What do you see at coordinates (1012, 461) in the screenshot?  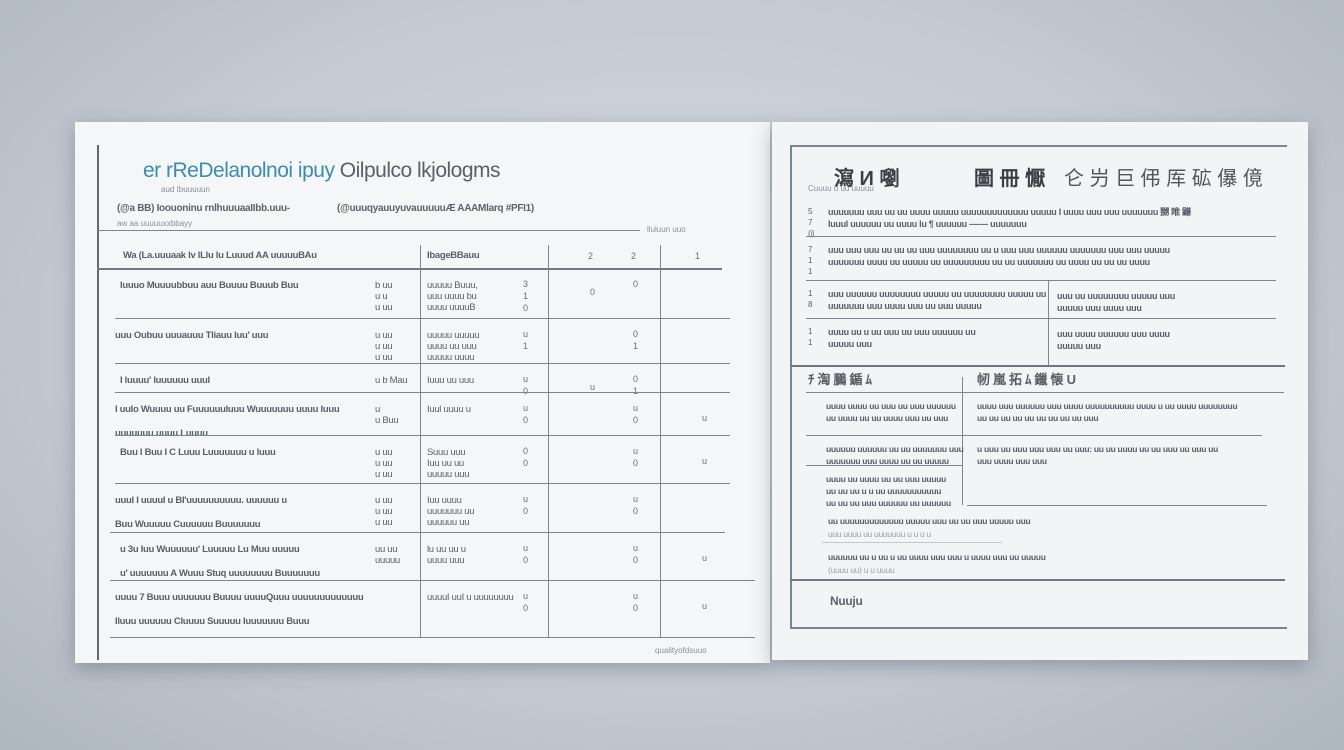 I see `form-text: uuu uuuu uuu uuu` at bounding box center [1012, 461].